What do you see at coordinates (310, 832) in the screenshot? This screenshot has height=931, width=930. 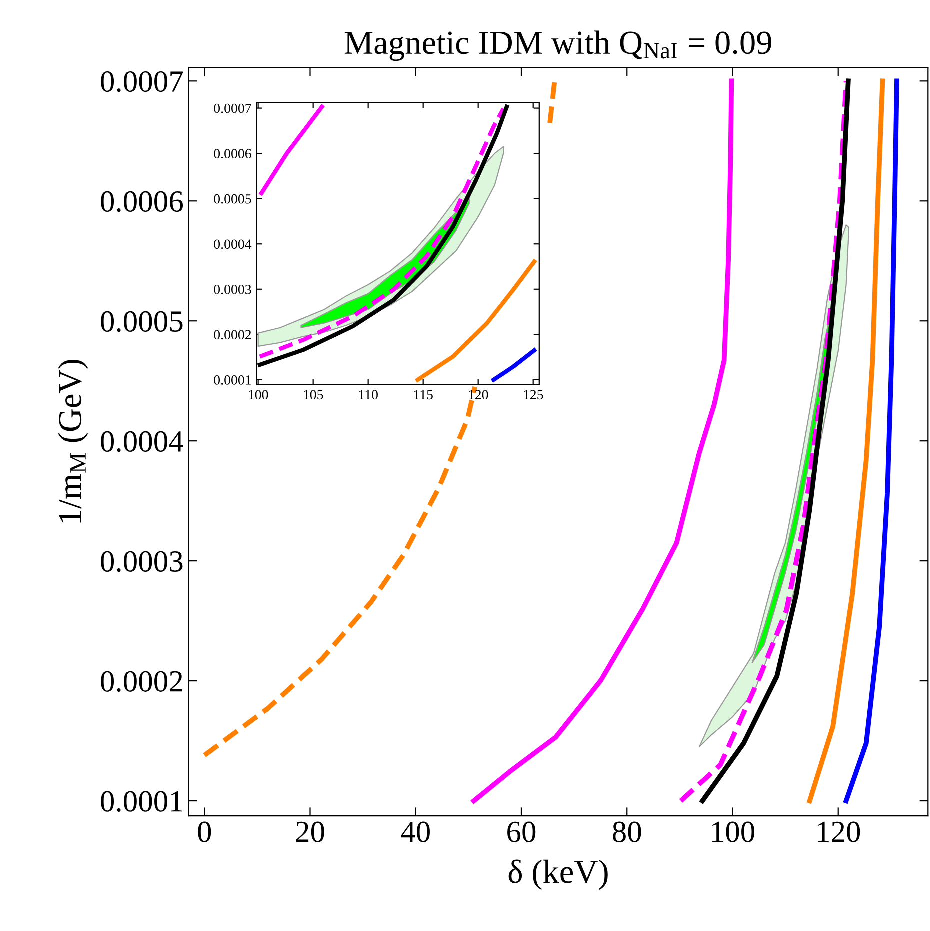 I see `x-tick-label: 20` at bounding box center [310, 832].